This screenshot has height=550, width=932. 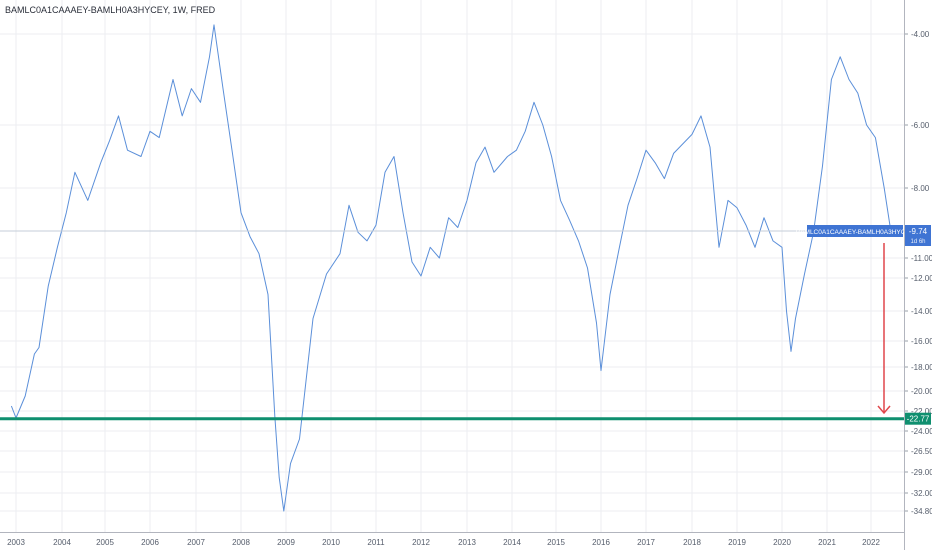 I want to click on x-tick-label: 2016, so click(x=601, y=542).